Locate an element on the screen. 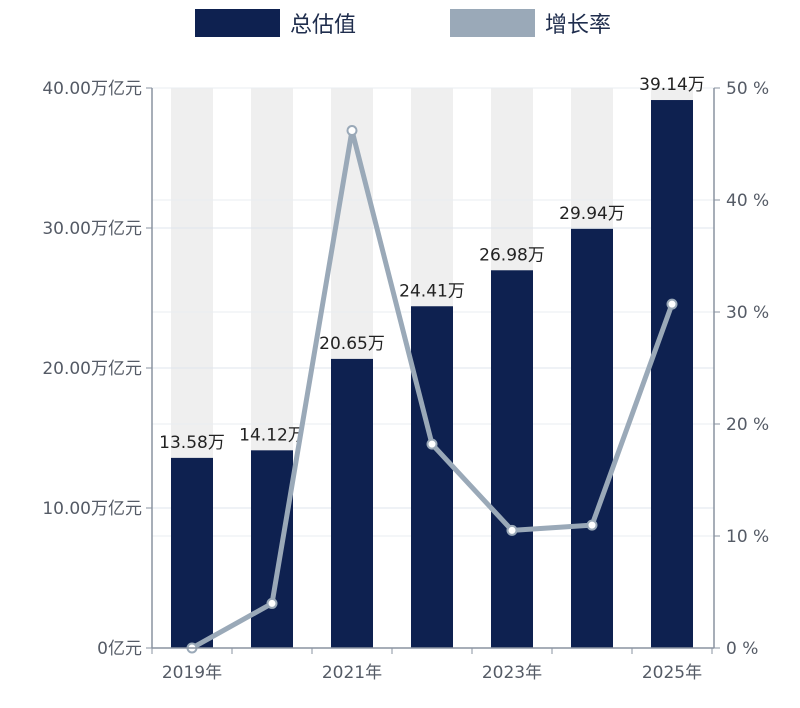 This screenshot has height=708, width=800. bar-value-label: 39.14万 is located at coordinates (672, 85).